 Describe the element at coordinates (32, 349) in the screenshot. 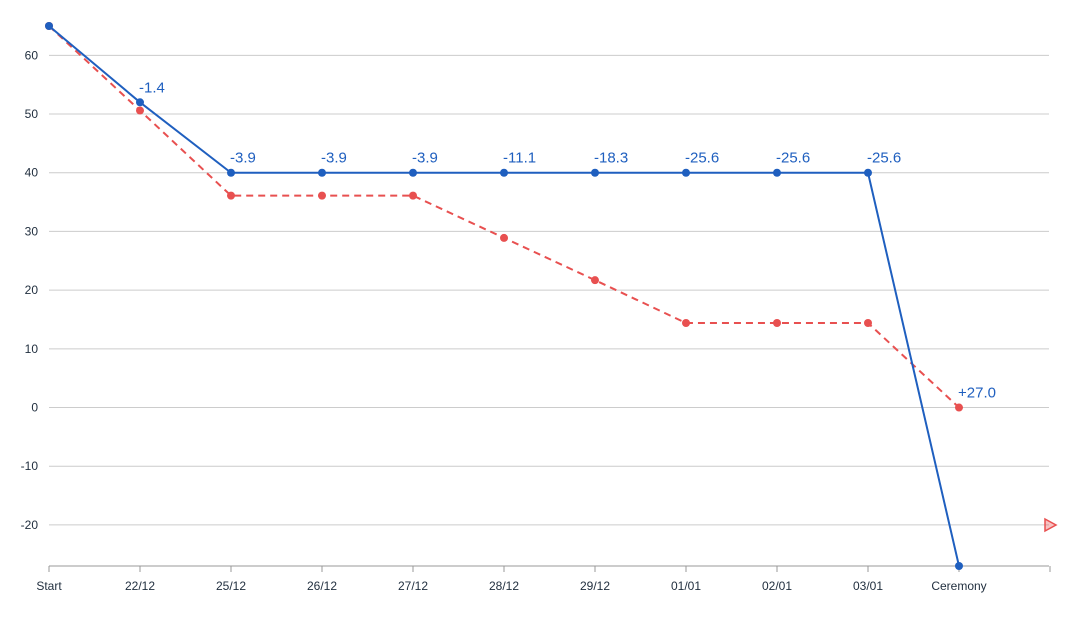

I see `y-tick-label: 10` at that location.